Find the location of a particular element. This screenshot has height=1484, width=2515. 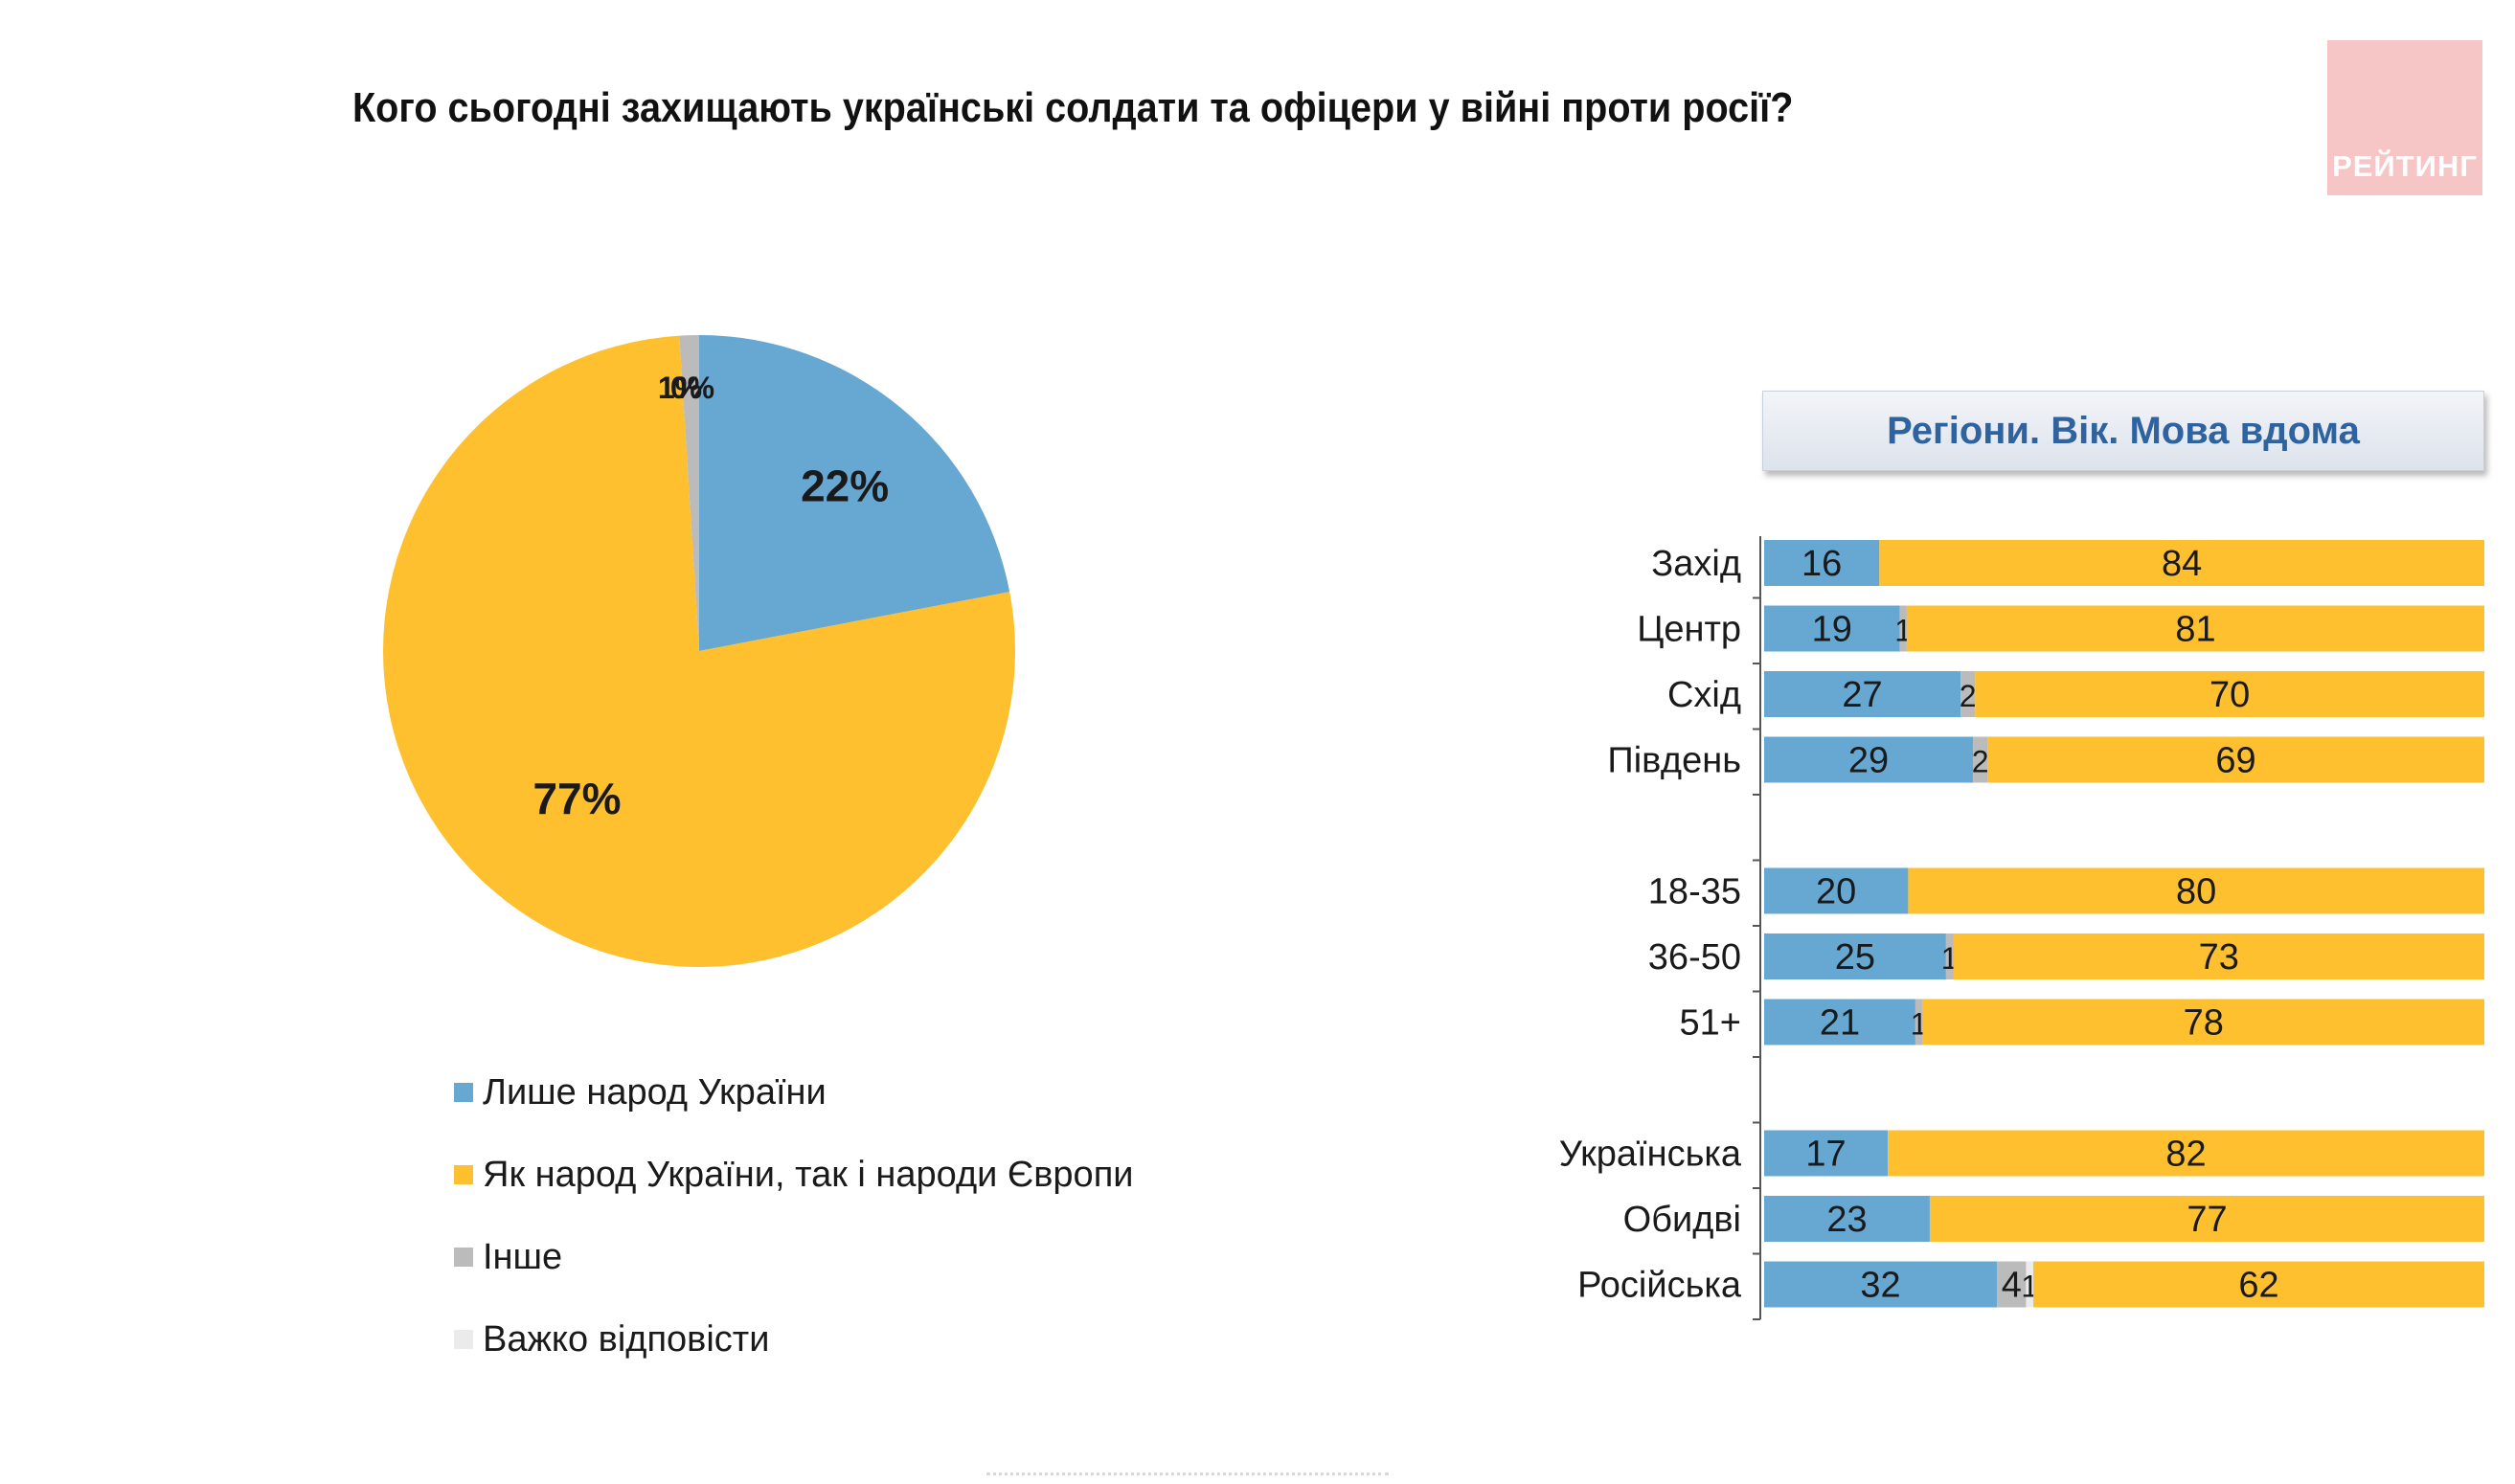

legend-swatch-yellow is located at coordinates (463, 1174).